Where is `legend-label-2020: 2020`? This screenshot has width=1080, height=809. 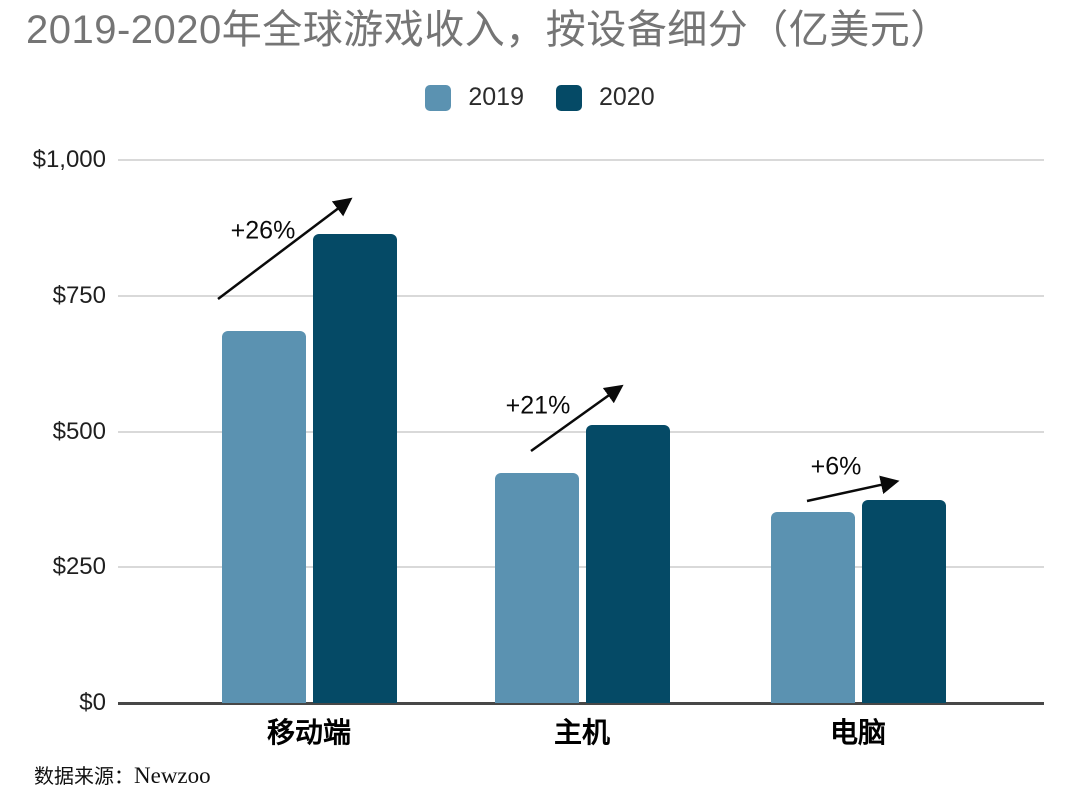
legend-label-2020: 2020 is located at coordinates (627, 97).